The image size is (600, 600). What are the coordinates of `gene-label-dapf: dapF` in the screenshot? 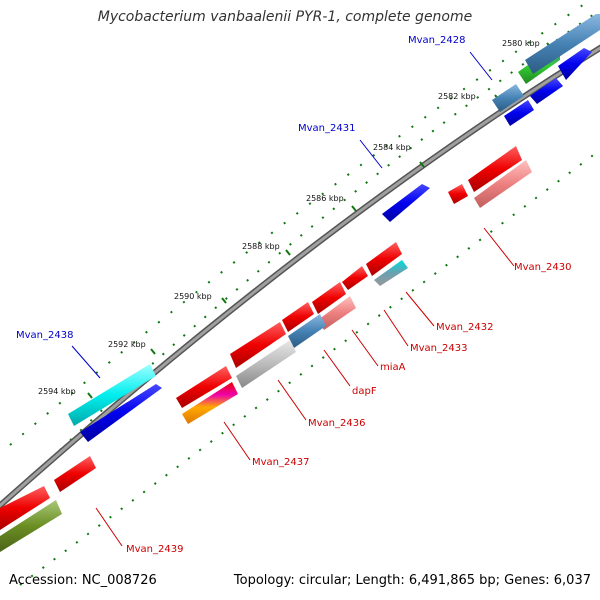 It's located at (364, 391).